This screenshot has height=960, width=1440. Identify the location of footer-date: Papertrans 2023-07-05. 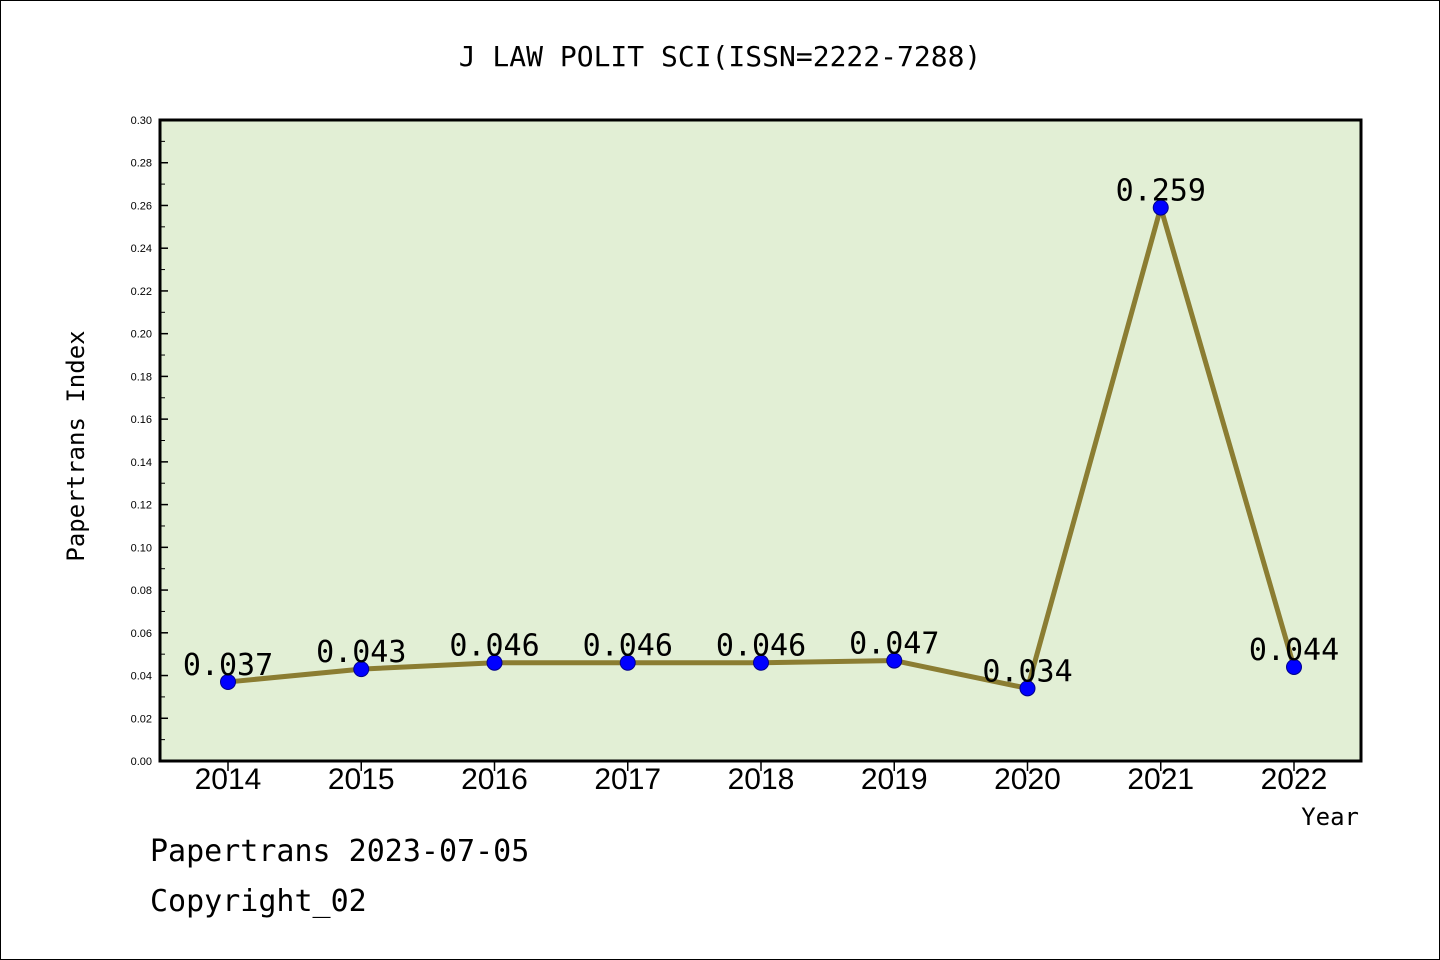
(340, 851).